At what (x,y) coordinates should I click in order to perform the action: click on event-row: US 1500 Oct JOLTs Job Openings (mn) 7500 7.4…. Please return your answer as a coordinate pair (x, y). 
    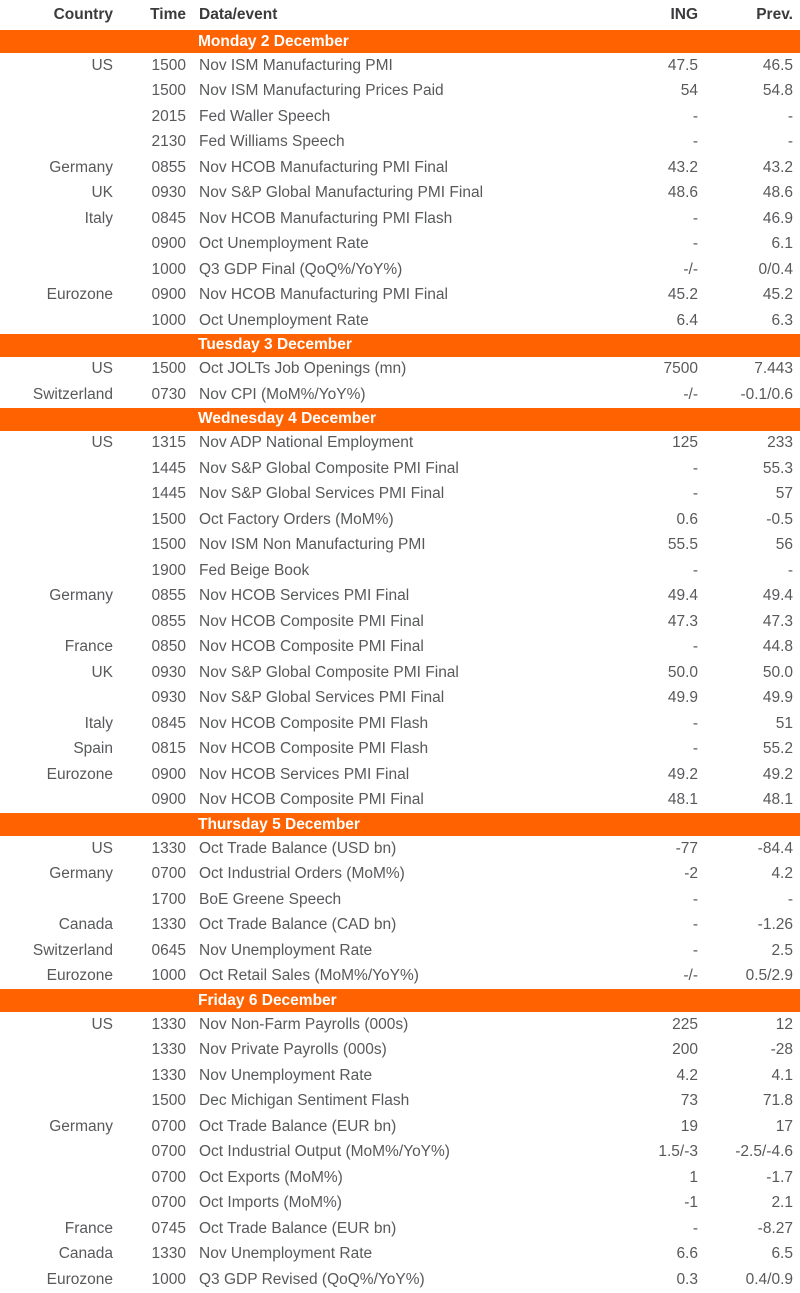
    Looking at the image, I should click on (400, 370).